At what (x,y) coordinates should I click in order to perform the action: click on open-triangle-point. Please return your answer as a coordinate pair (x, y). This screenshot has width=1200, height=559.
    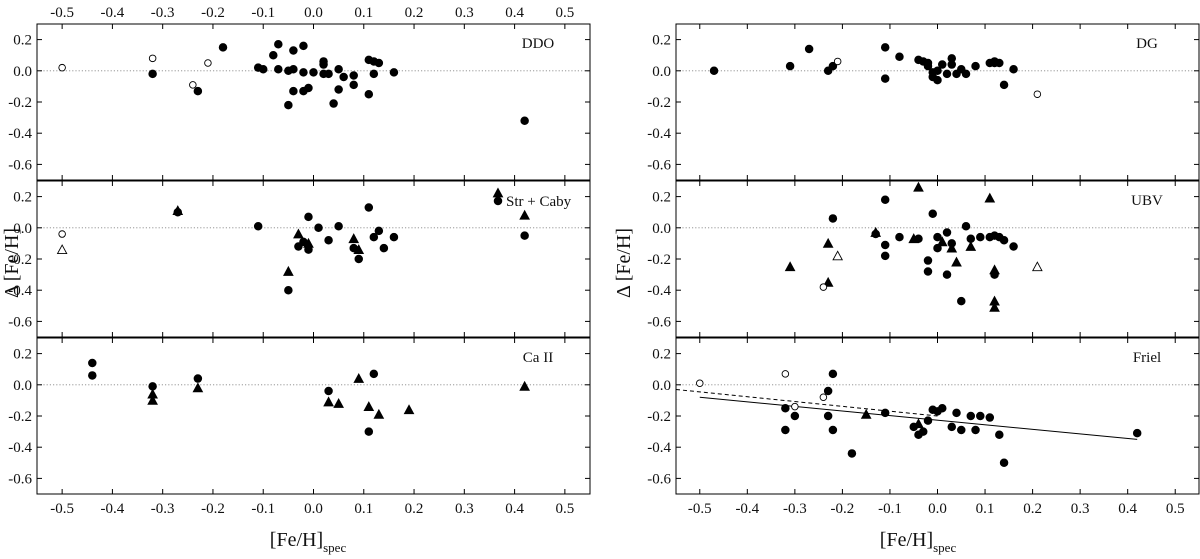
    Looking at the image, I should click on (1037, 266).